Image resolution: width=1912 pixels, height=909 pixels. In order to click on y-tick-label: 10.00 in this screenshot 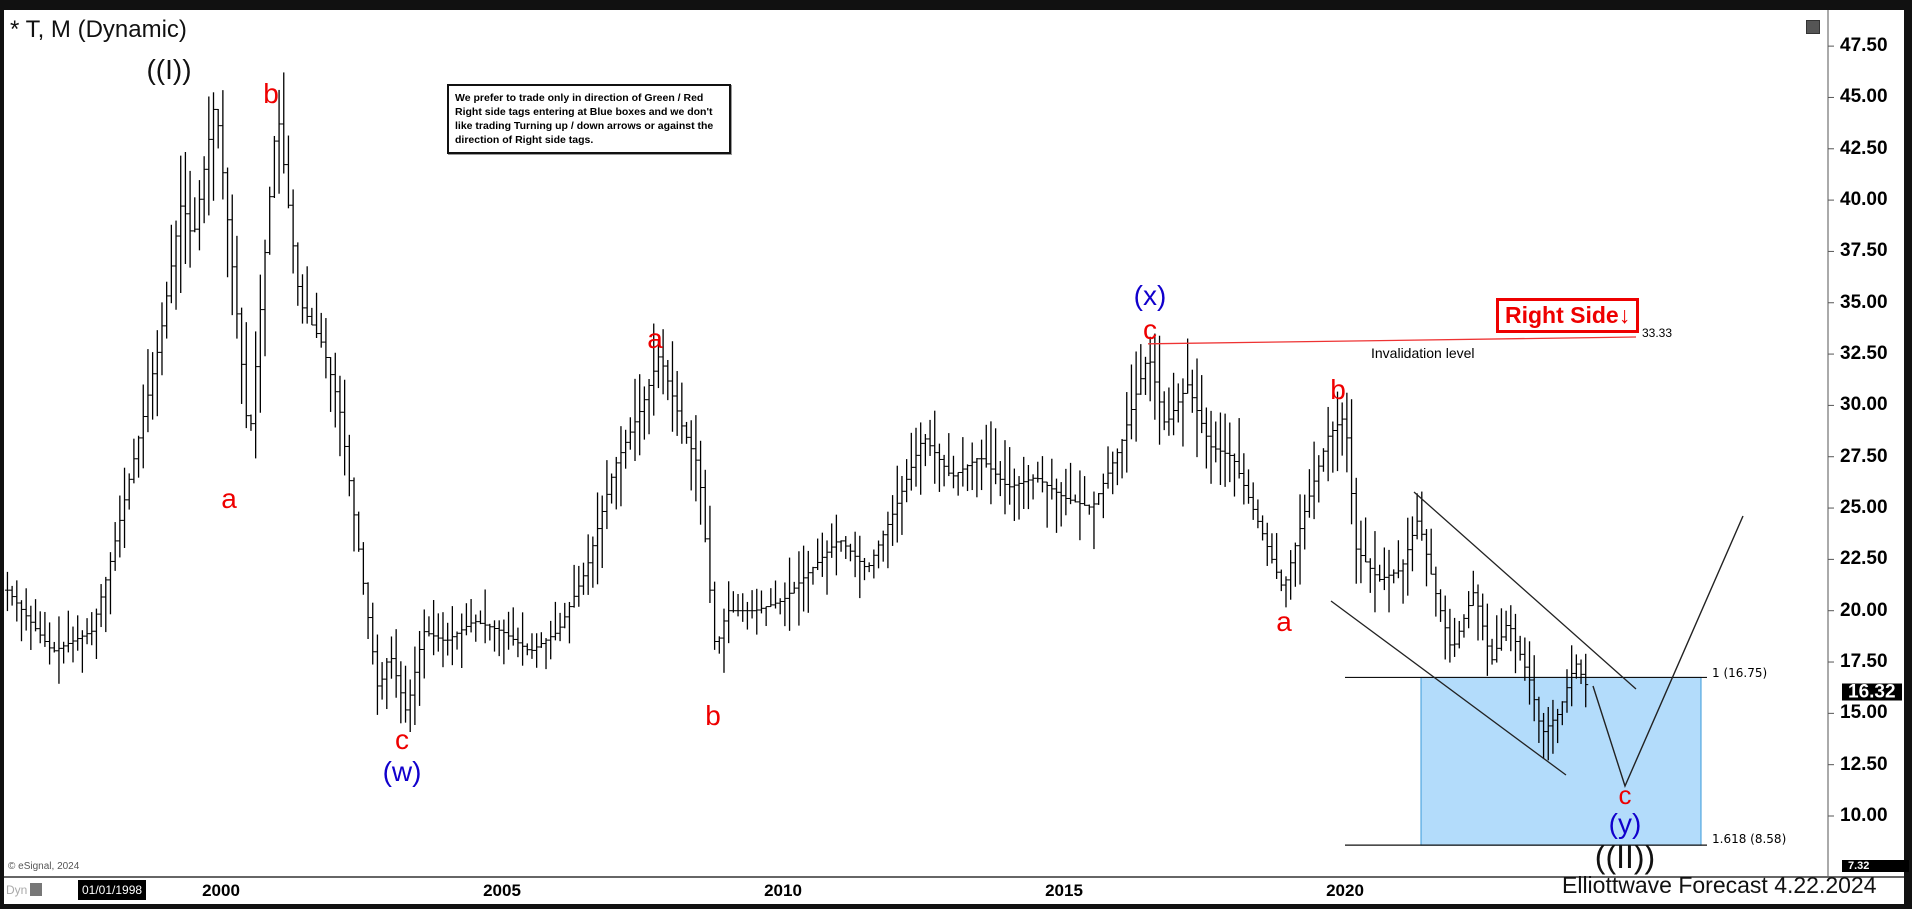, I will do `click(1864, 815)`.